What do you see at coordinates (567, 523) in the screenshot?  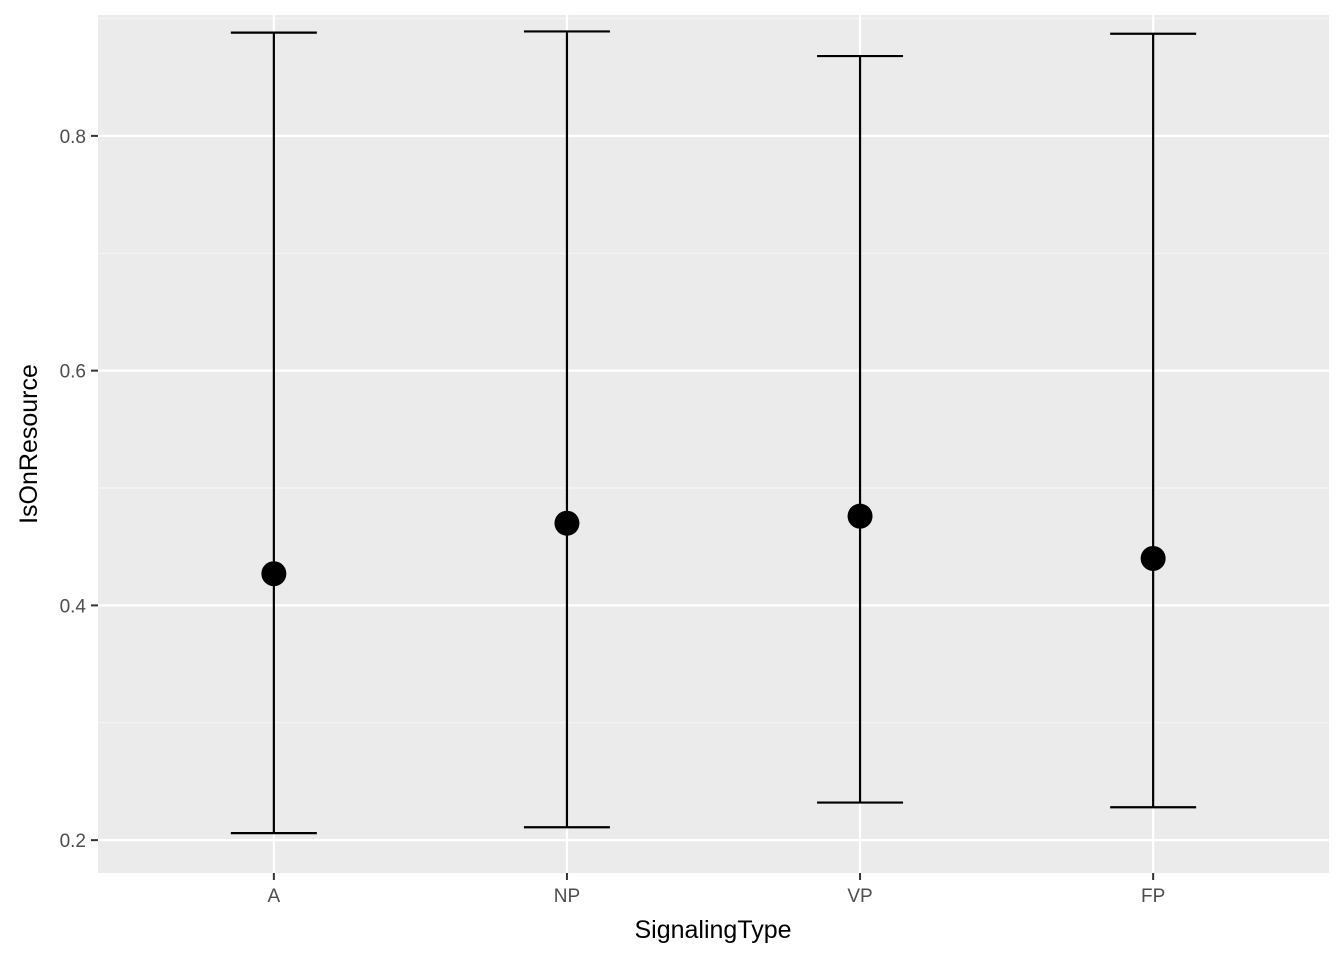 I see `point-NP` at bounding box center [567, 523].